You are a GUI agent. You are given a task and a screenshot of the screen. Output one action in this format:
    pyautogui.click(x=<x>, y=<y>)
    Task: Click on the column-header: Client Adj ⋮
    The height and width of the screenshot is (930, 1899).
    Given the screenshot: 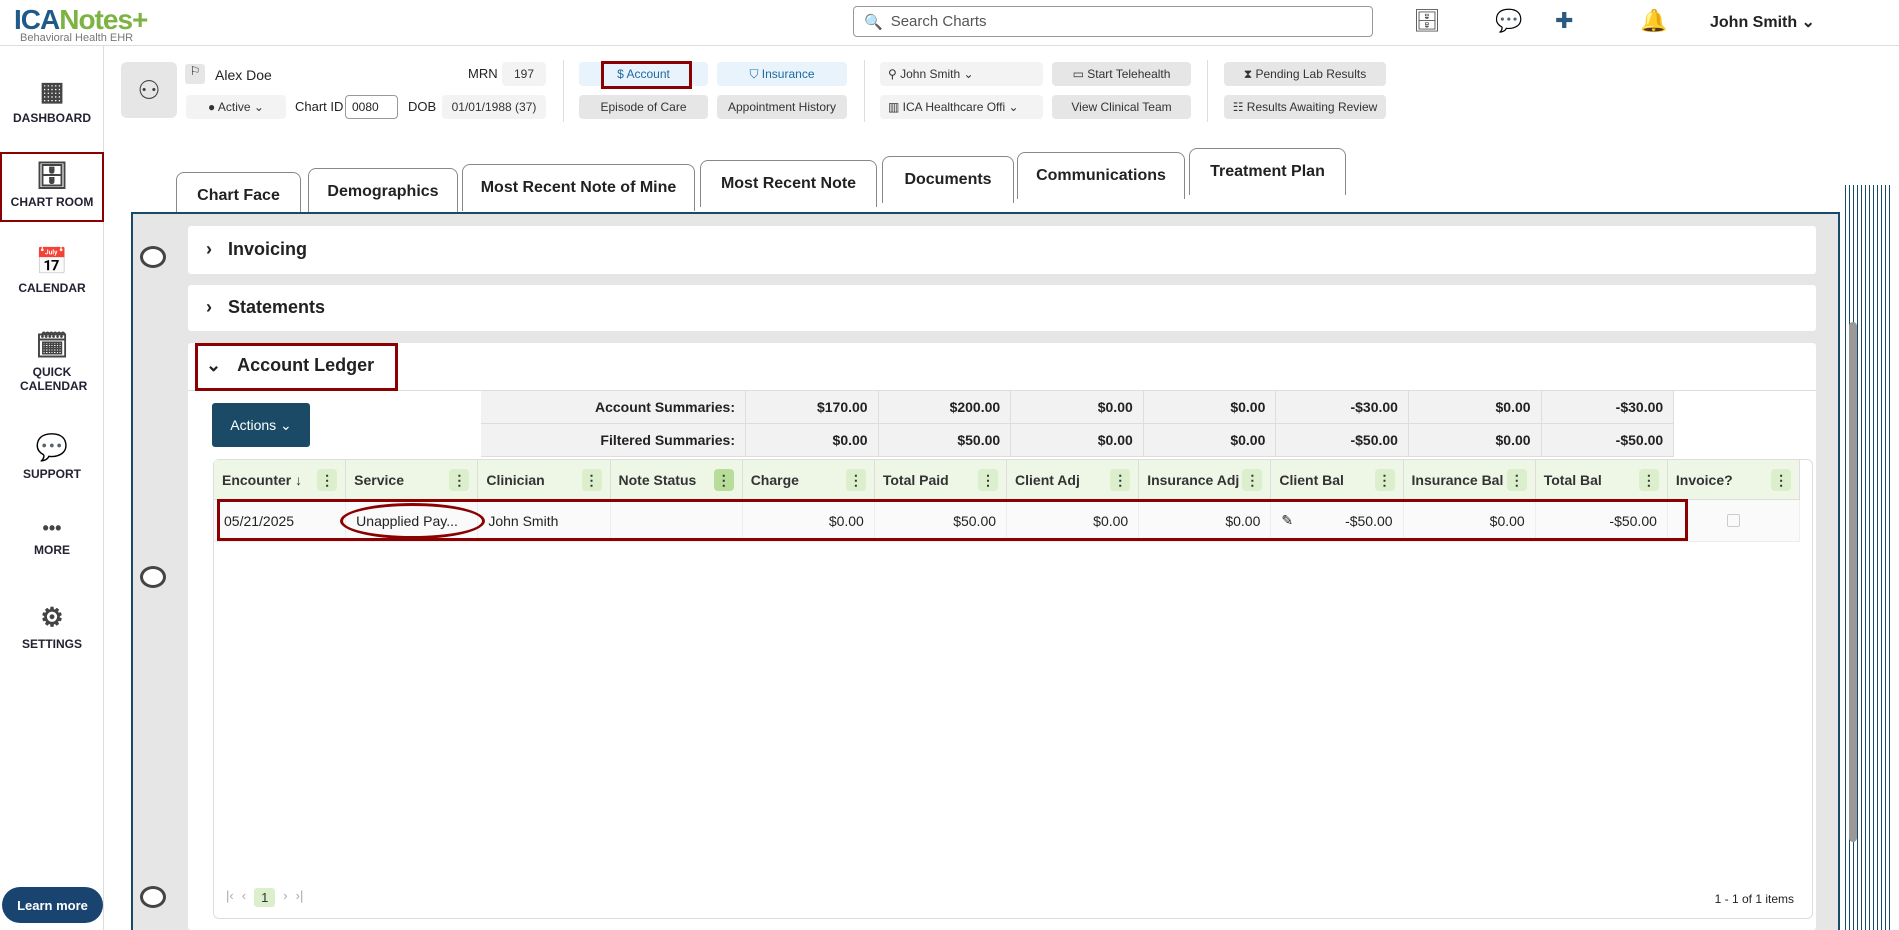 What is the action you would take?
    pyautogui.click(x=1073, y=479)
    